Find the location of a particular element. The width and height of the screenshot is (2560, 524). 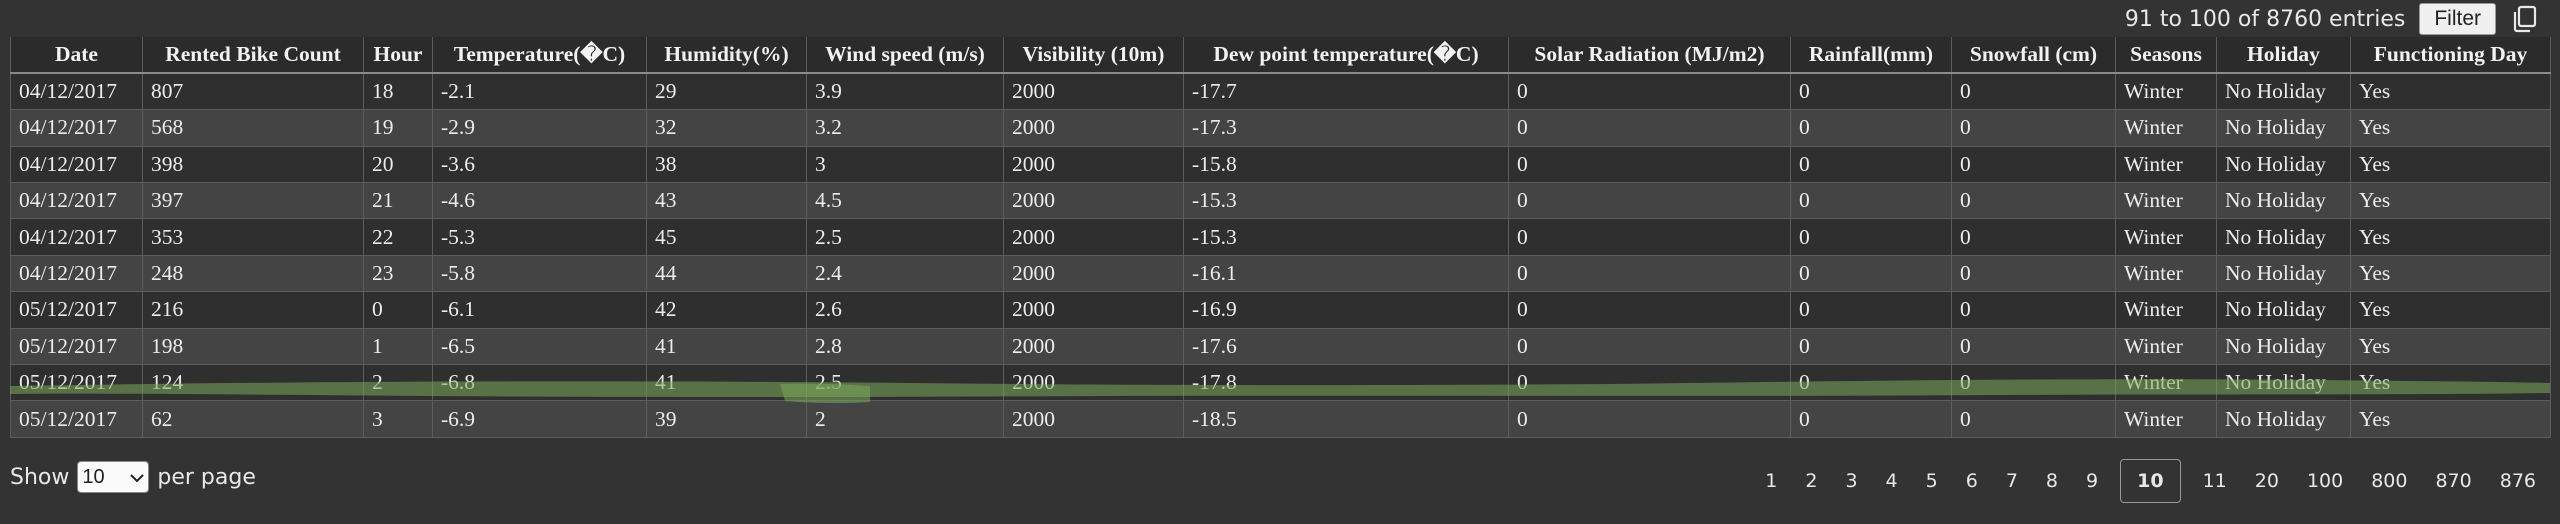

page-size-control: Show 10 per page is located at coordinates (133, 477).